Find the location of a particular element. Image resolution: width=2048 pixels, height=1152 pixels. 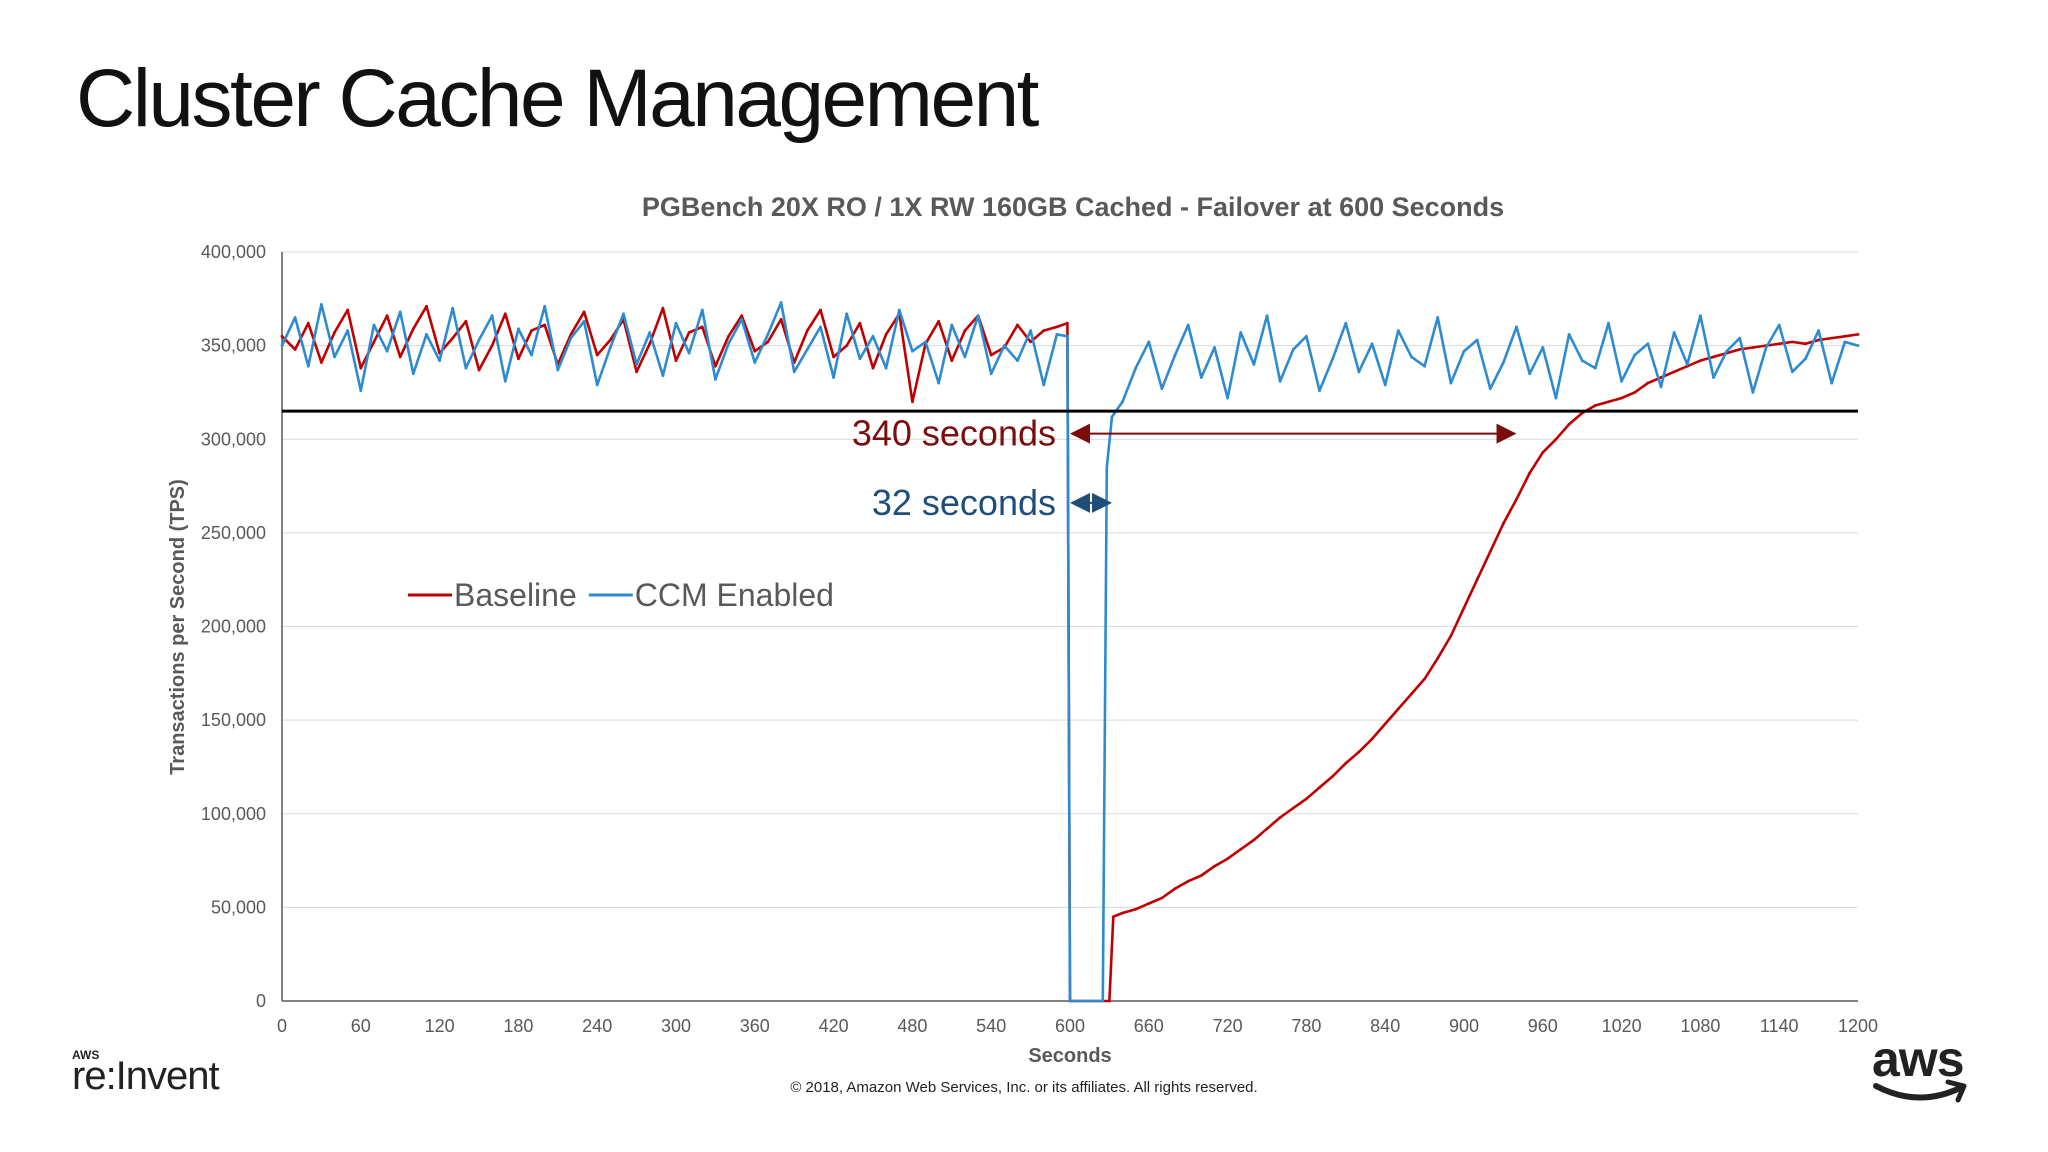

x-tick-label: 780 is located at coordinates (1306, 1026).